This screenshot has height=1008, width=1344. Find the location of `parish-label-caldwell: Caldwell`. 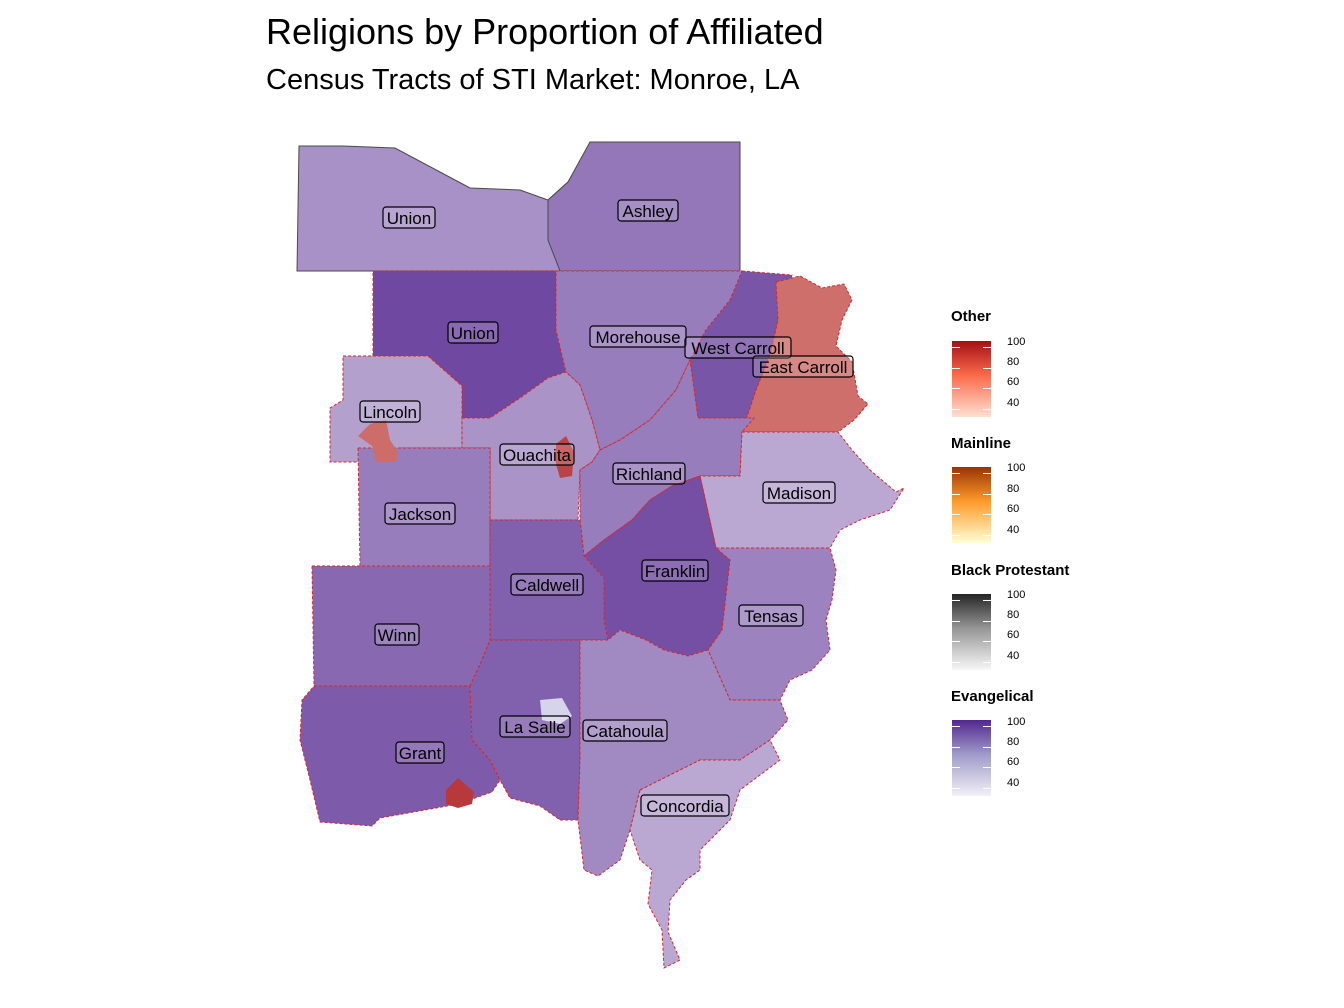

parish-label-caldwell: Caldwell is located at coordinates (547, 584).